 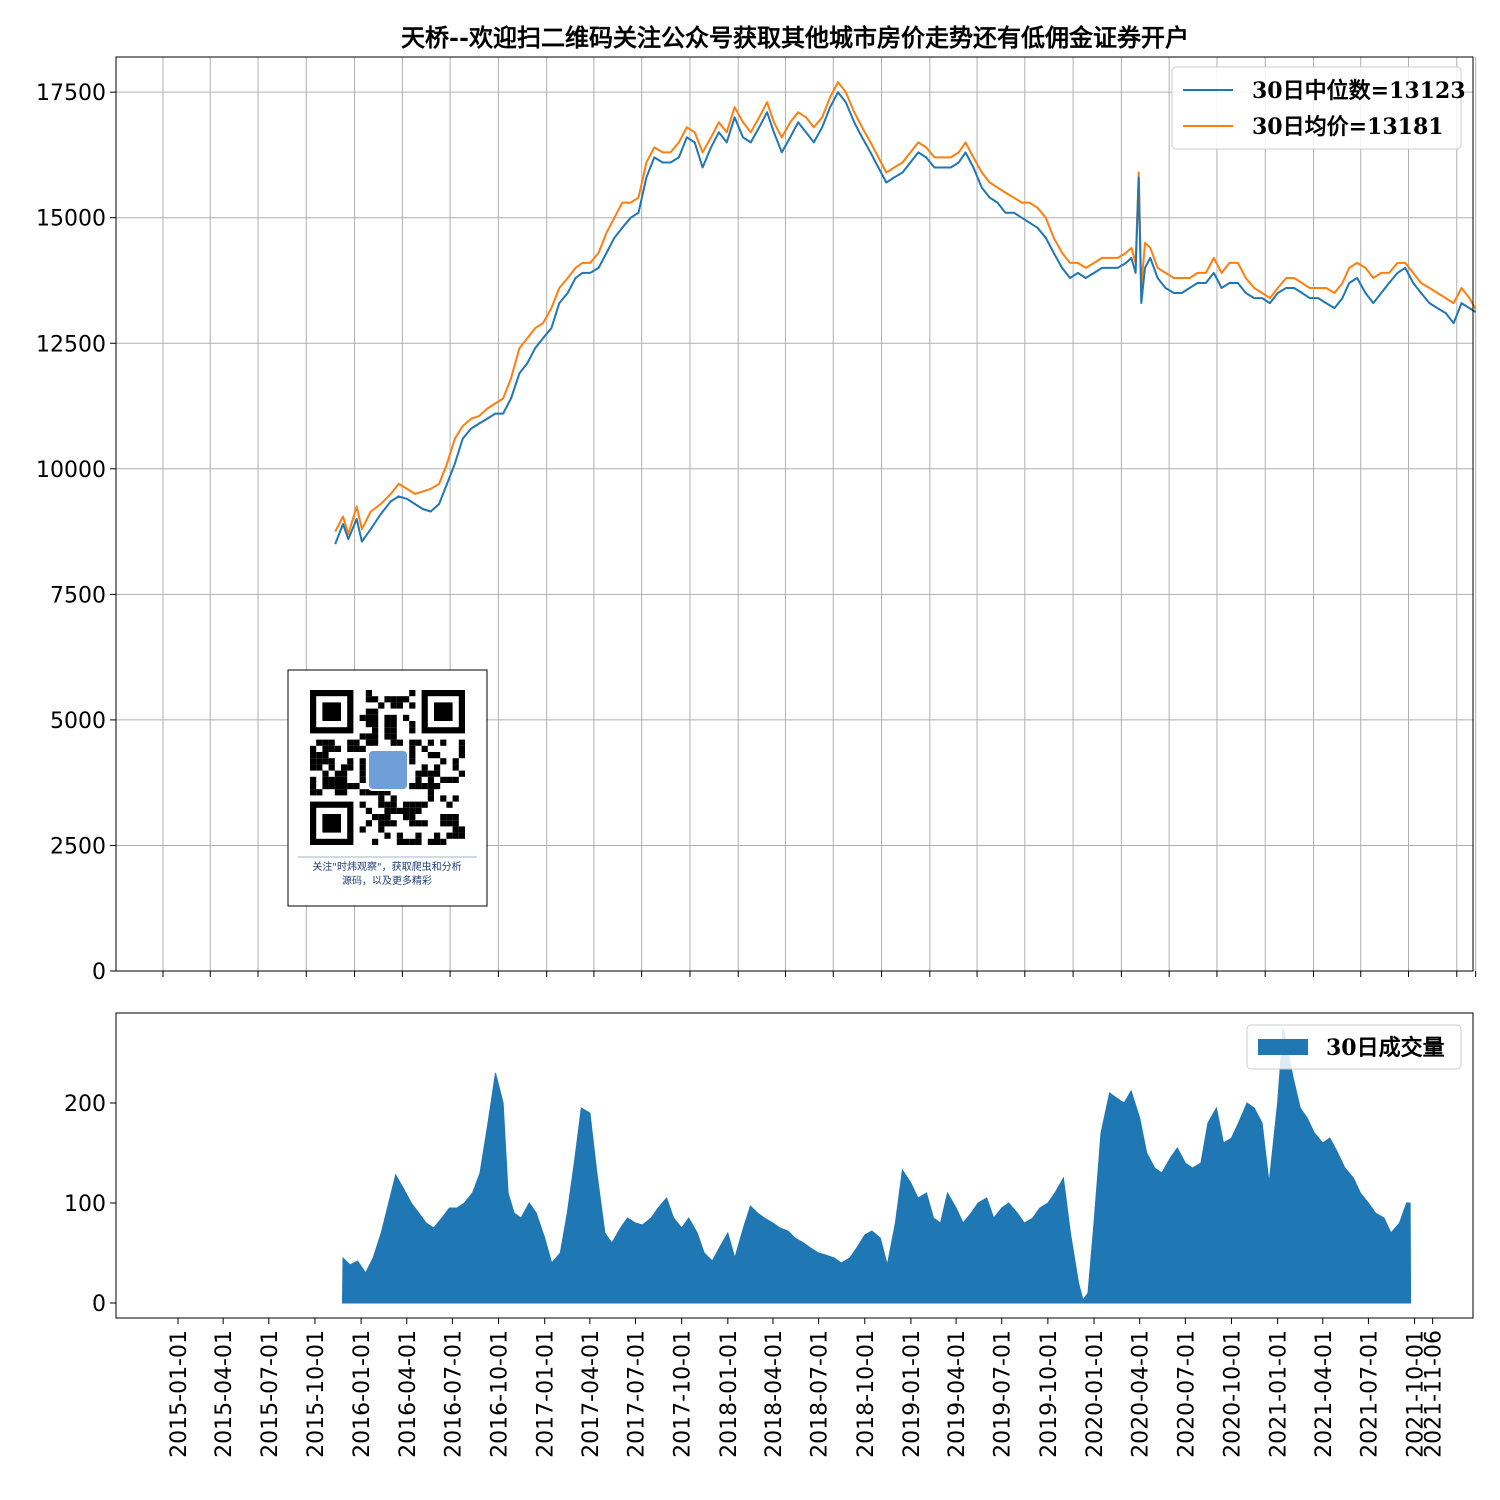 What do you see at coordinates (78, 846) in the screenshot?
I see `price-y-tick-label: 2500` at bounding box center [78, 846].